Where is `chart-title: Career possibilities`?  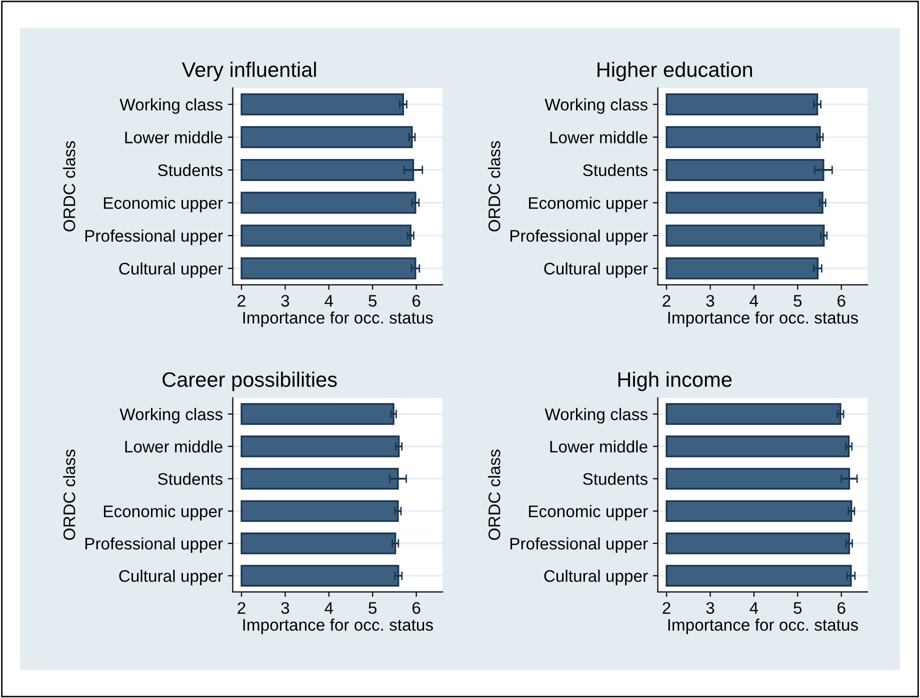 chart-title: Career possibilities is located at coordinates (249, 382).